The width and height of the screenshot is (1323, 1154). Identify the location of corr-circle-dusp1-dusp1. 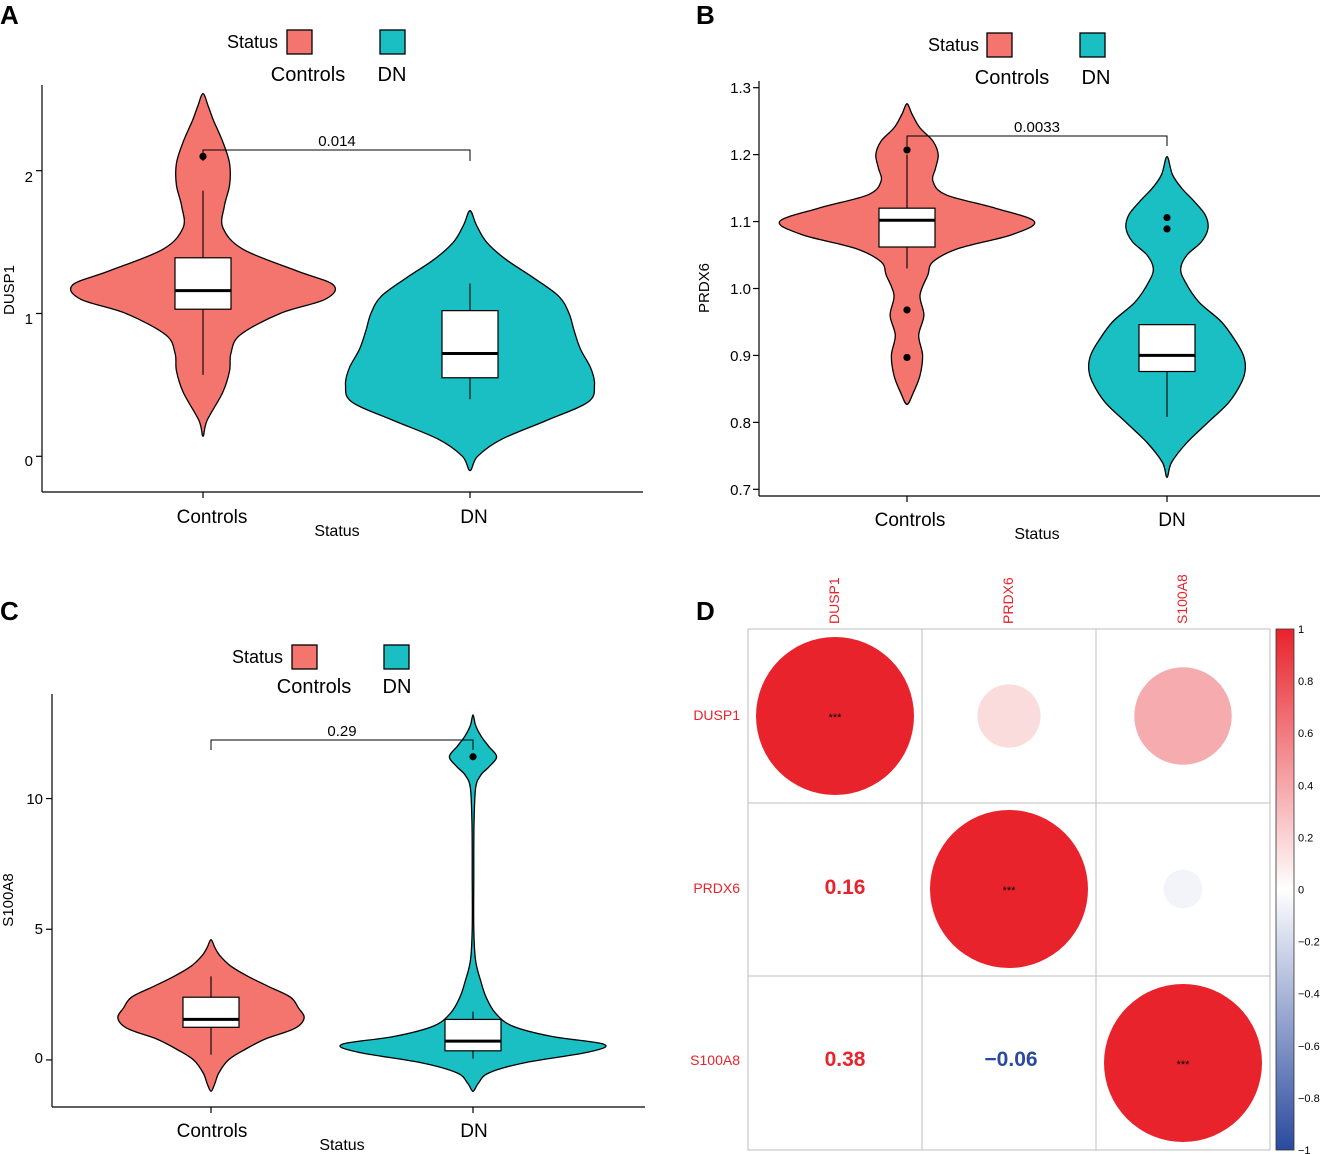
(835, 716).